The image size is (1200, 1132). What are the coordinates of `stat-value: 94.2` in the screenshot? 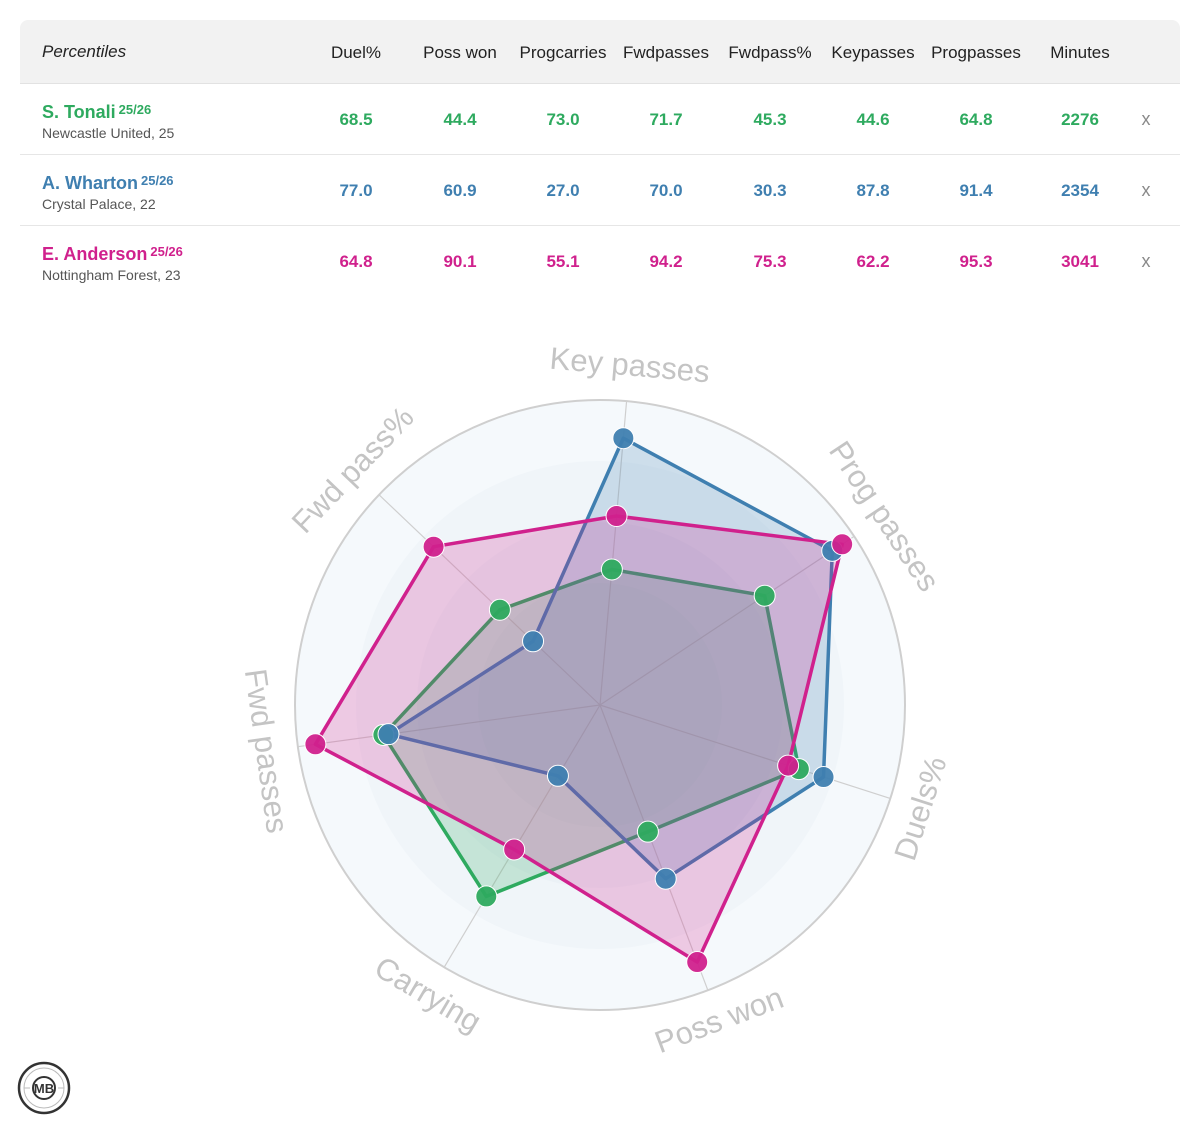 It's located at (666, 261).